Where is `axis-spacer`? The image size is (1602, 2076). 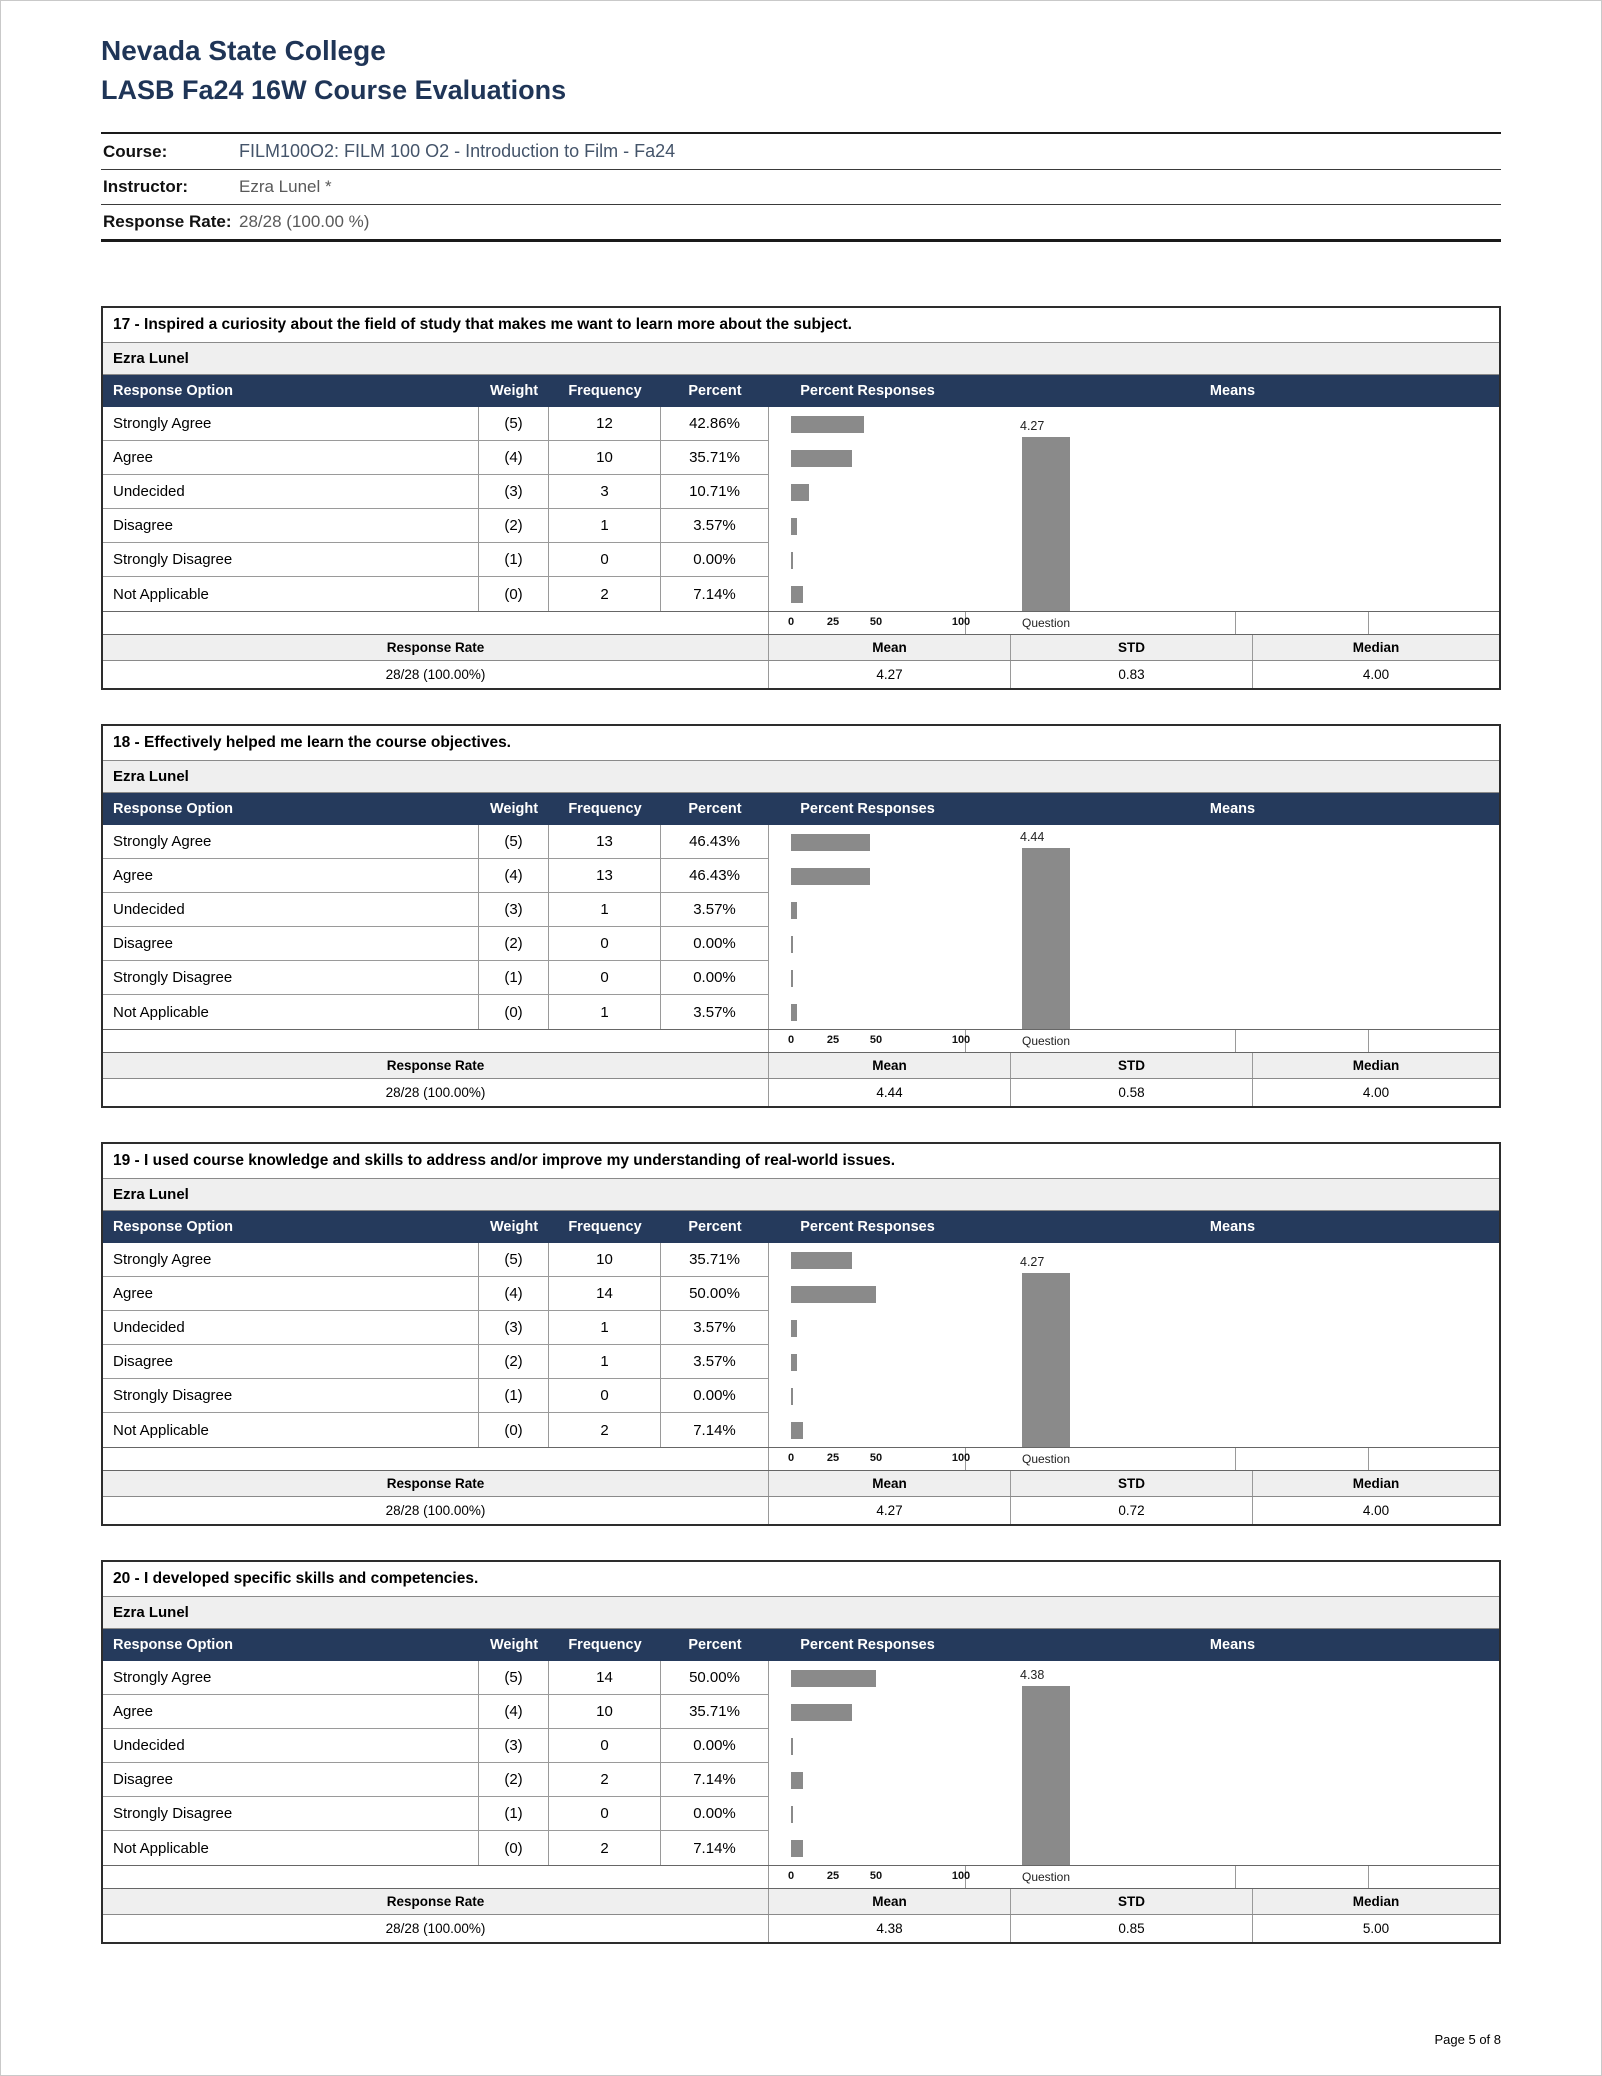
axis-spacer is located at coordinates (436, 1459).